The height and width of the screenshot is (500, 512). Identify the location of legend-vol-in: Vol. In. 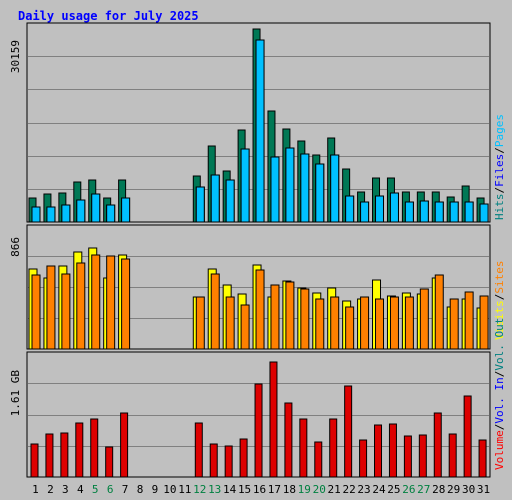
(499, 400).